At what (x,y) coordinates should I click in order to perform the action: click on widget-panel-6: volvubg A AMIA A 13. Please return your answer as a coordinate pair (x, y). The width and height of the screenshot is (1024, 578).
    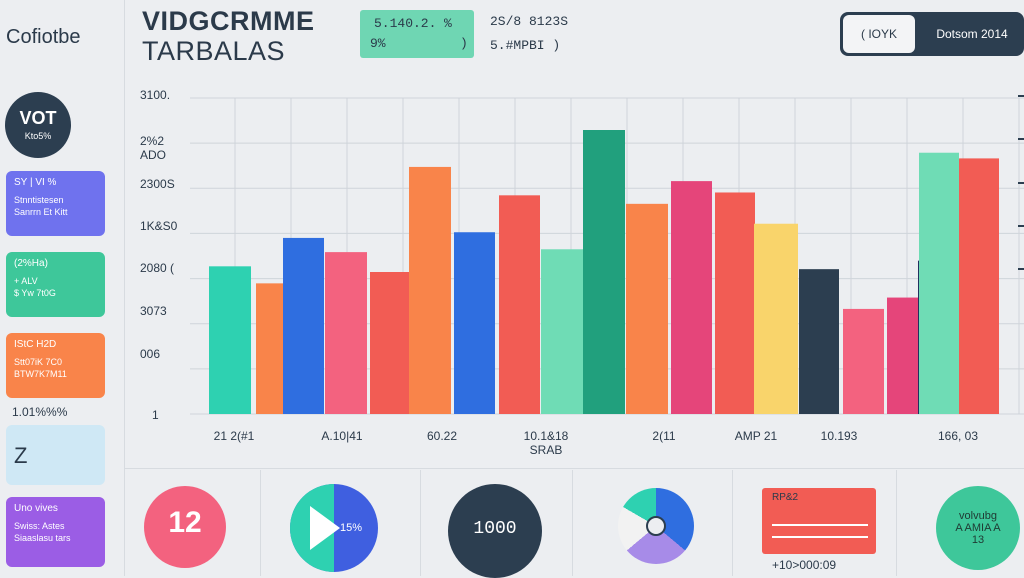
    Looking at the image, I should click on (960, 523).